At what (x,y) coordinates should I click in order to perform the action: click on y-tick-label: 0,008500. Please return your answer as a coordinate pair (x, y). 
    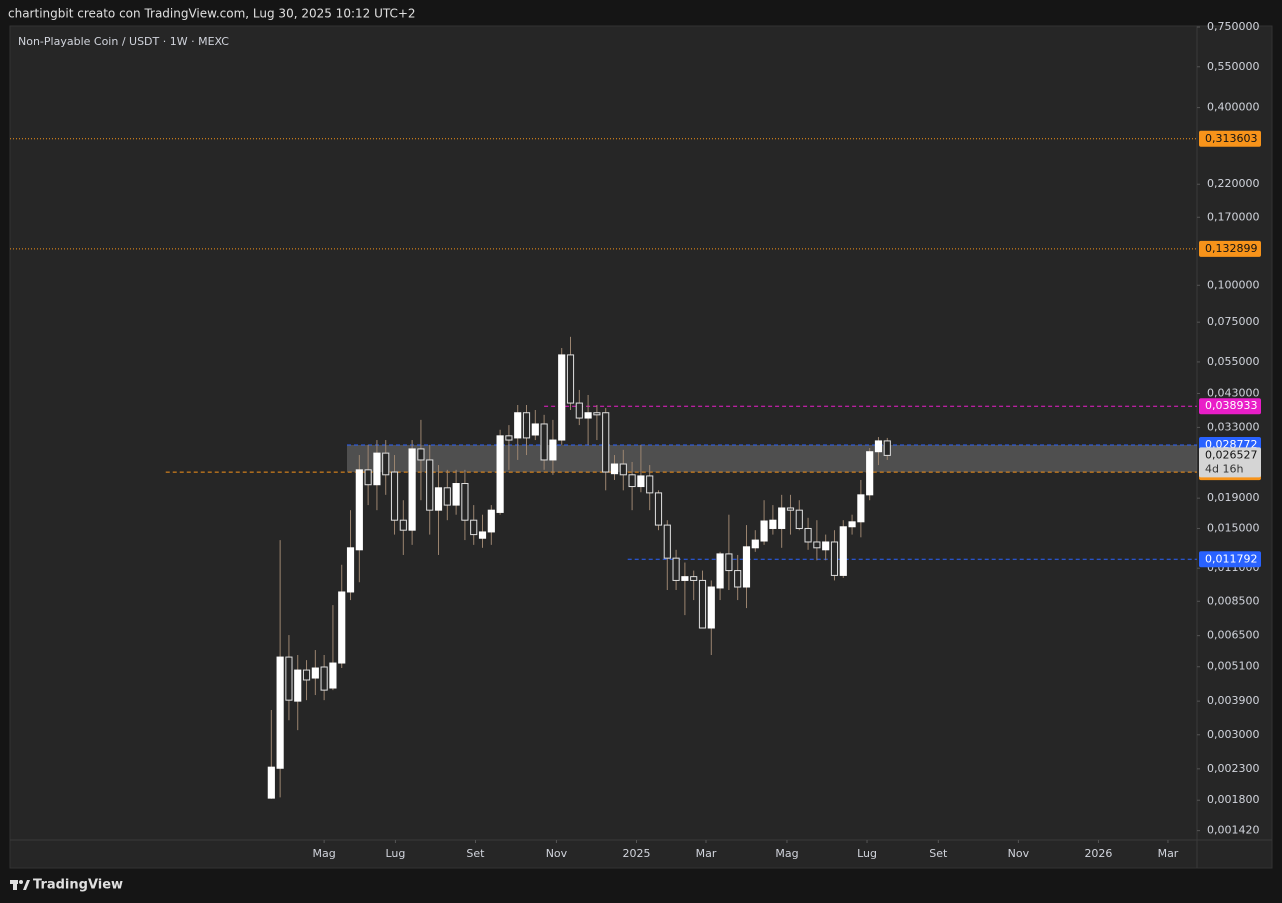
    Looking at the image, I should click on (1233, 600).